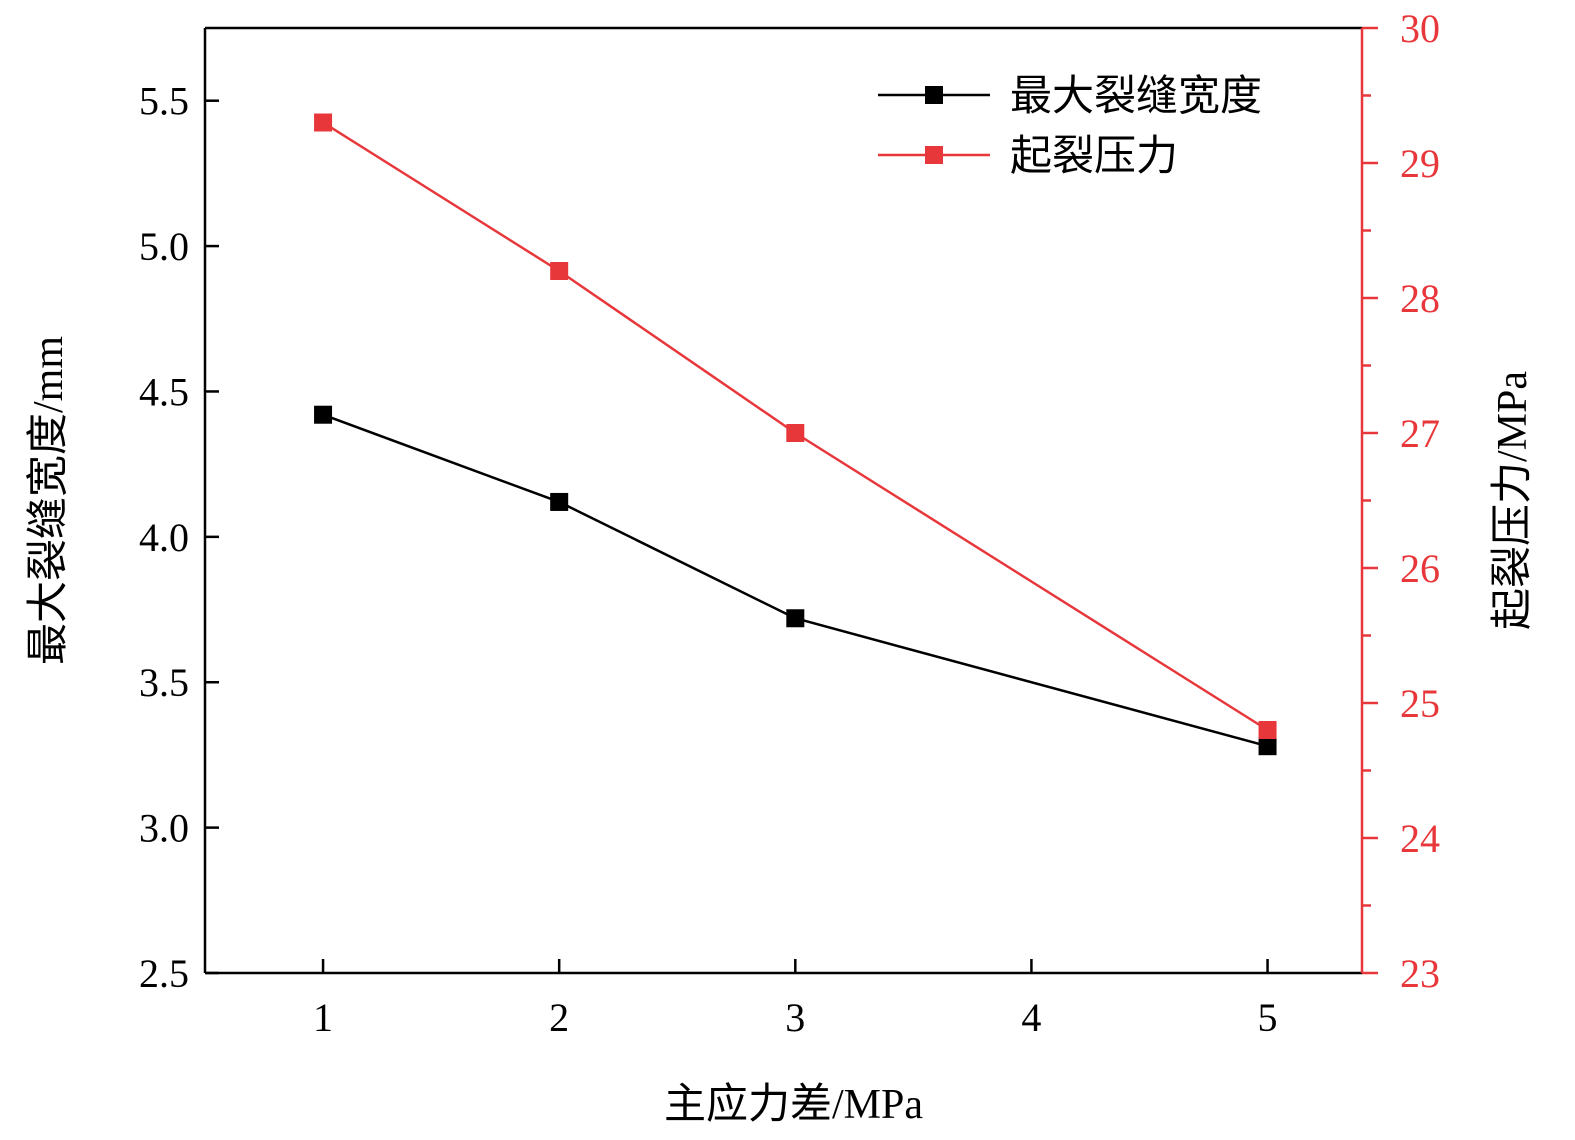  What do you see at coordinates (559, 1017) in the screenshot?
I see `x-tick-label: 2` at bounding box center [559, 1017].